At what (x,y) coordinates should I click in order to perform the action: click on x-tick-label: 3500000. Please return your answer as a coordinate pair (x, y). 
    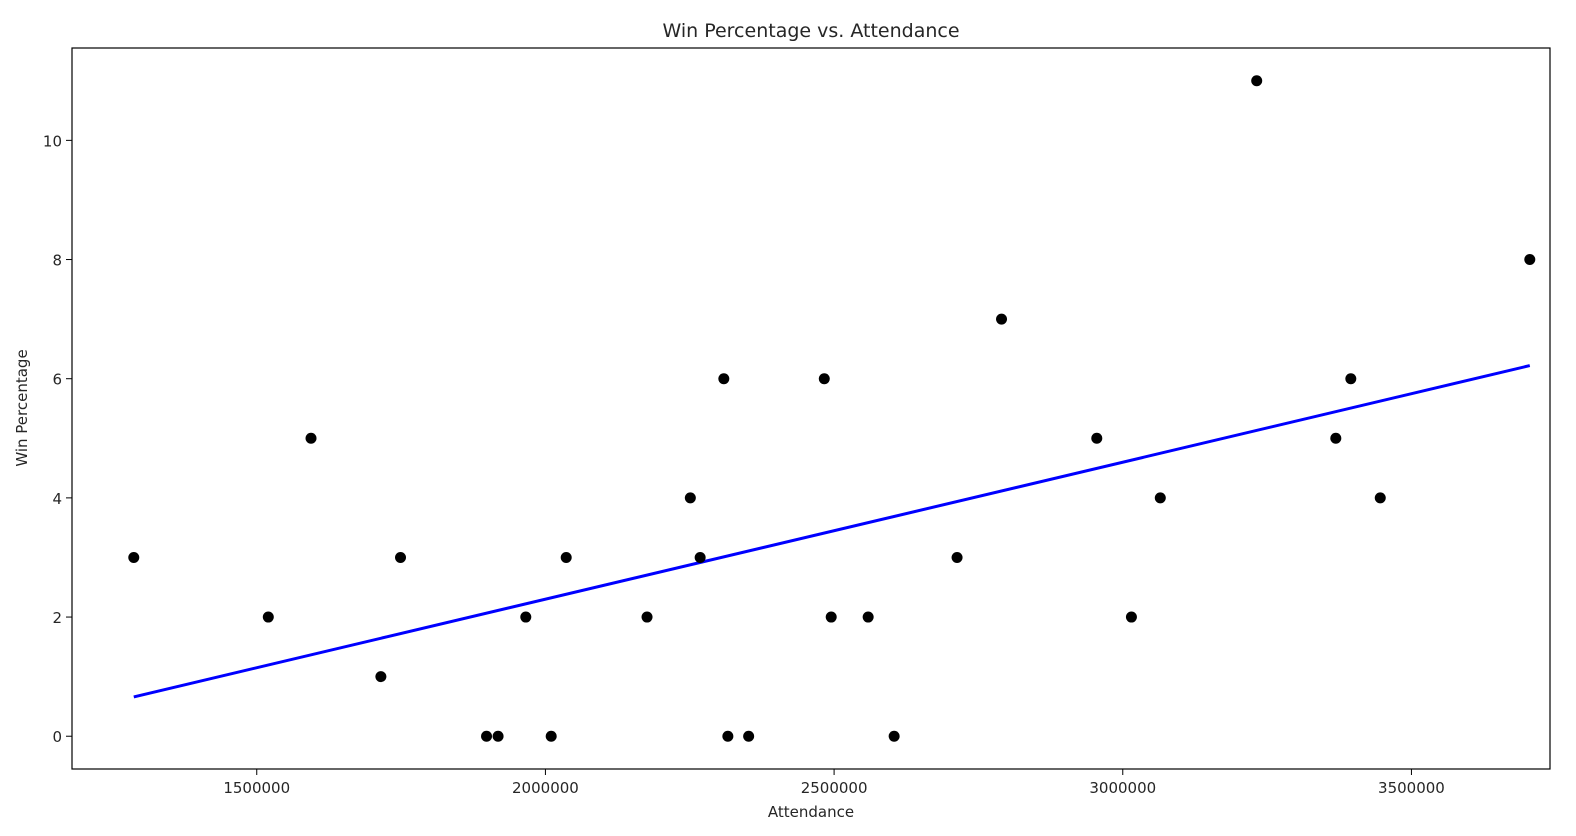
    Looking at the image, I should click on (1411, 788).